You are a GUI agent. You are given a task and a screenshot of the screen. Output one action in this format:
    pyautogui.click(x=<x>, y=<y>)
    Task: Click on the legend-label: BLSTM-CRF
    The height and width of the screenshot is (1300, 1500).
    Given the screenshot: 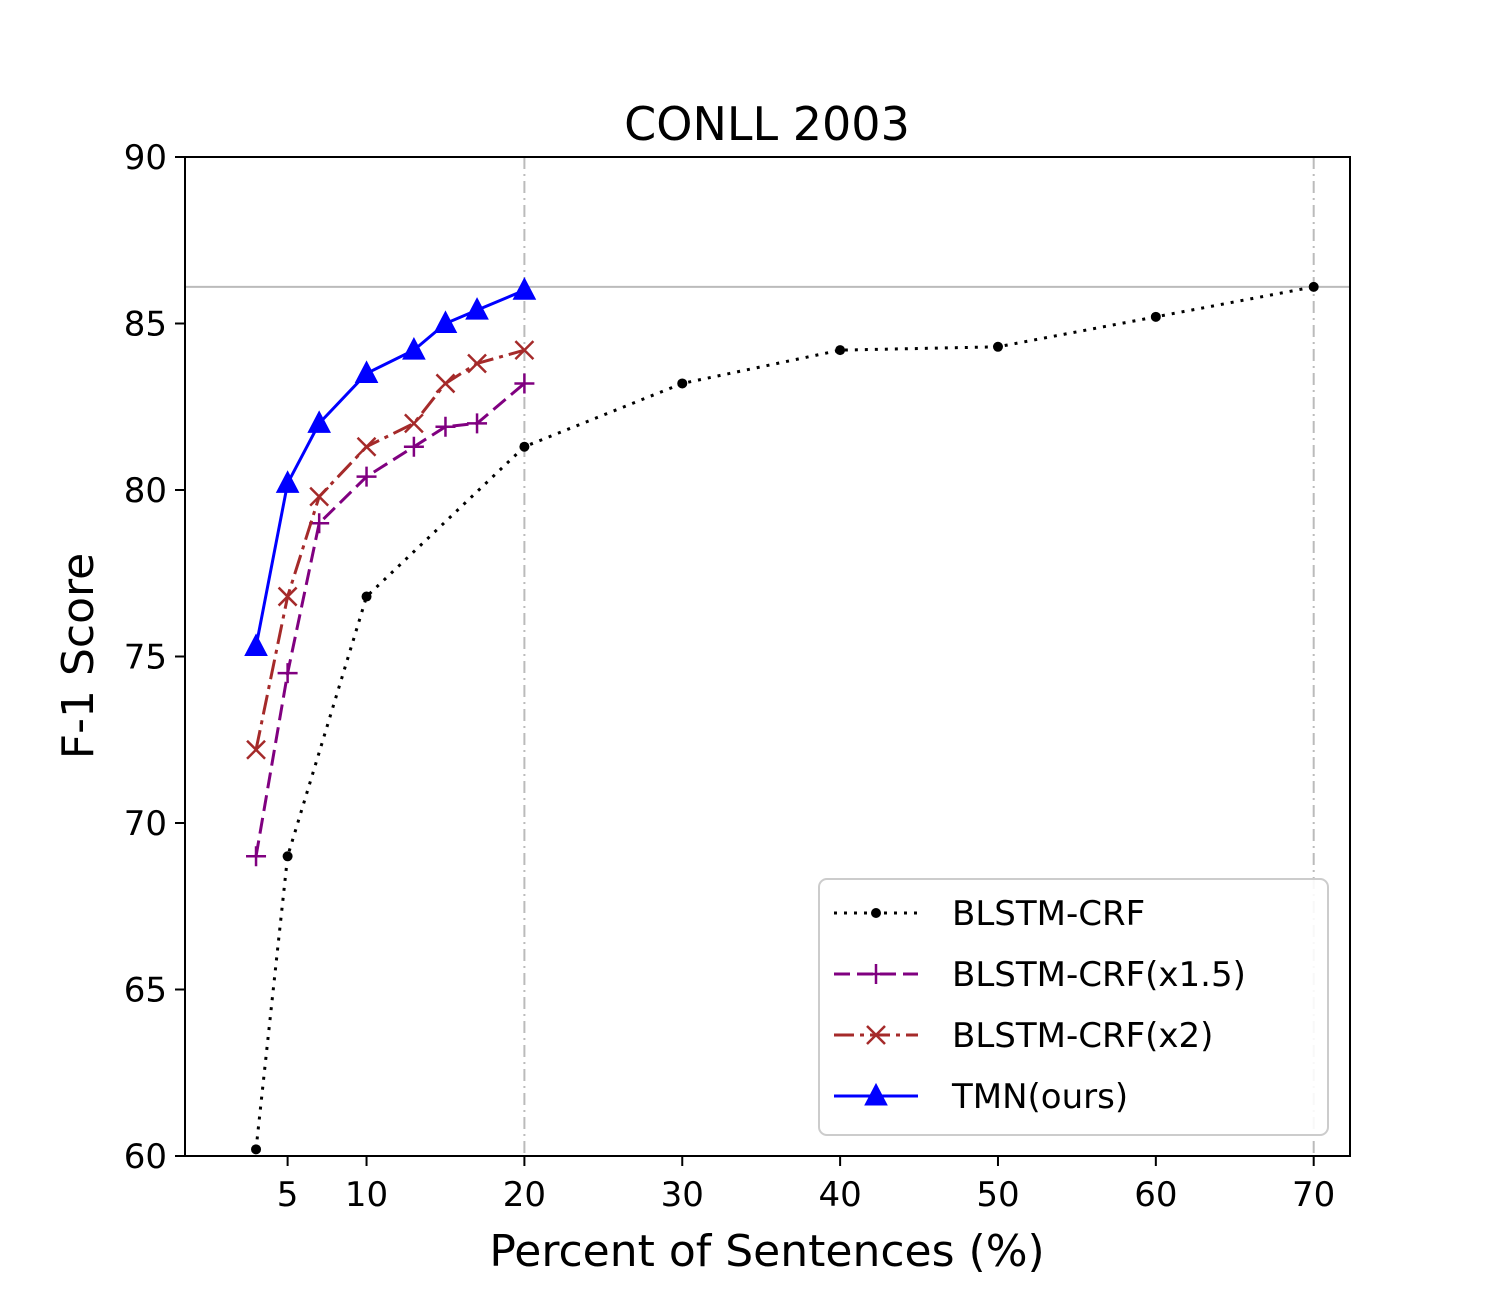 What is the action you would take?
    pyautogui.click(x=1048, y=914)
    